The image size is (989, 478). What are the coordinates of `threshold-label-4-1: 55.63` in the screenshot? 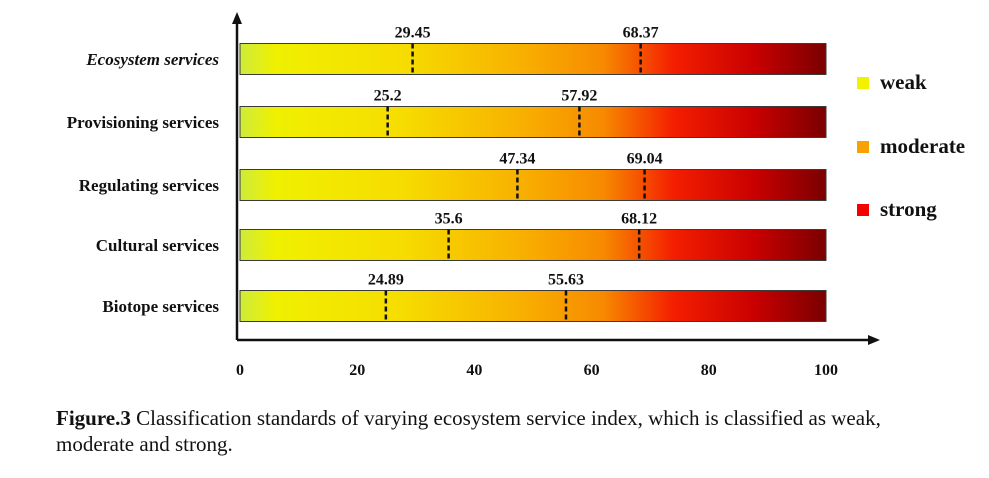 It's located at (566, 280).